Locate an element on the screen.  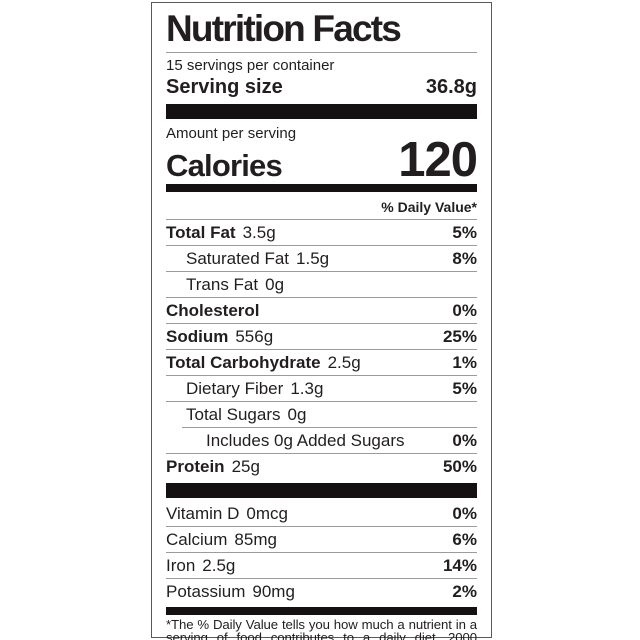
micronutrient-row-iron: Iron 2.5g 14% is located at coordinates (321, 566).